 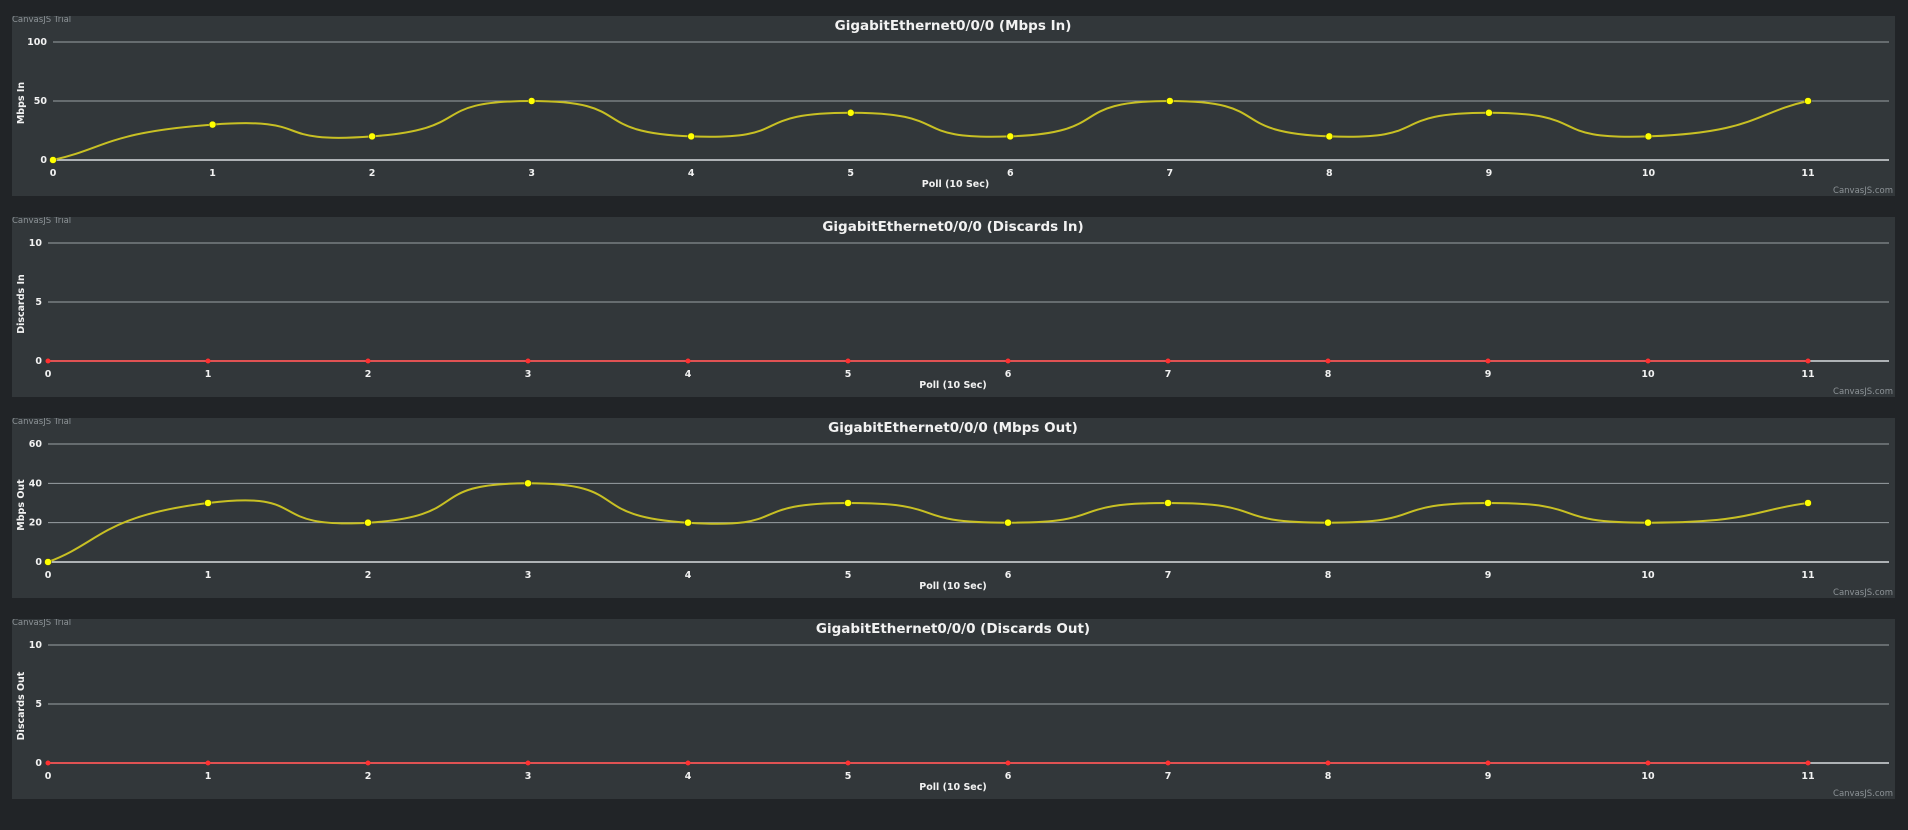 I want to click on y-tick-label: 10, so click(x=36, y=645).